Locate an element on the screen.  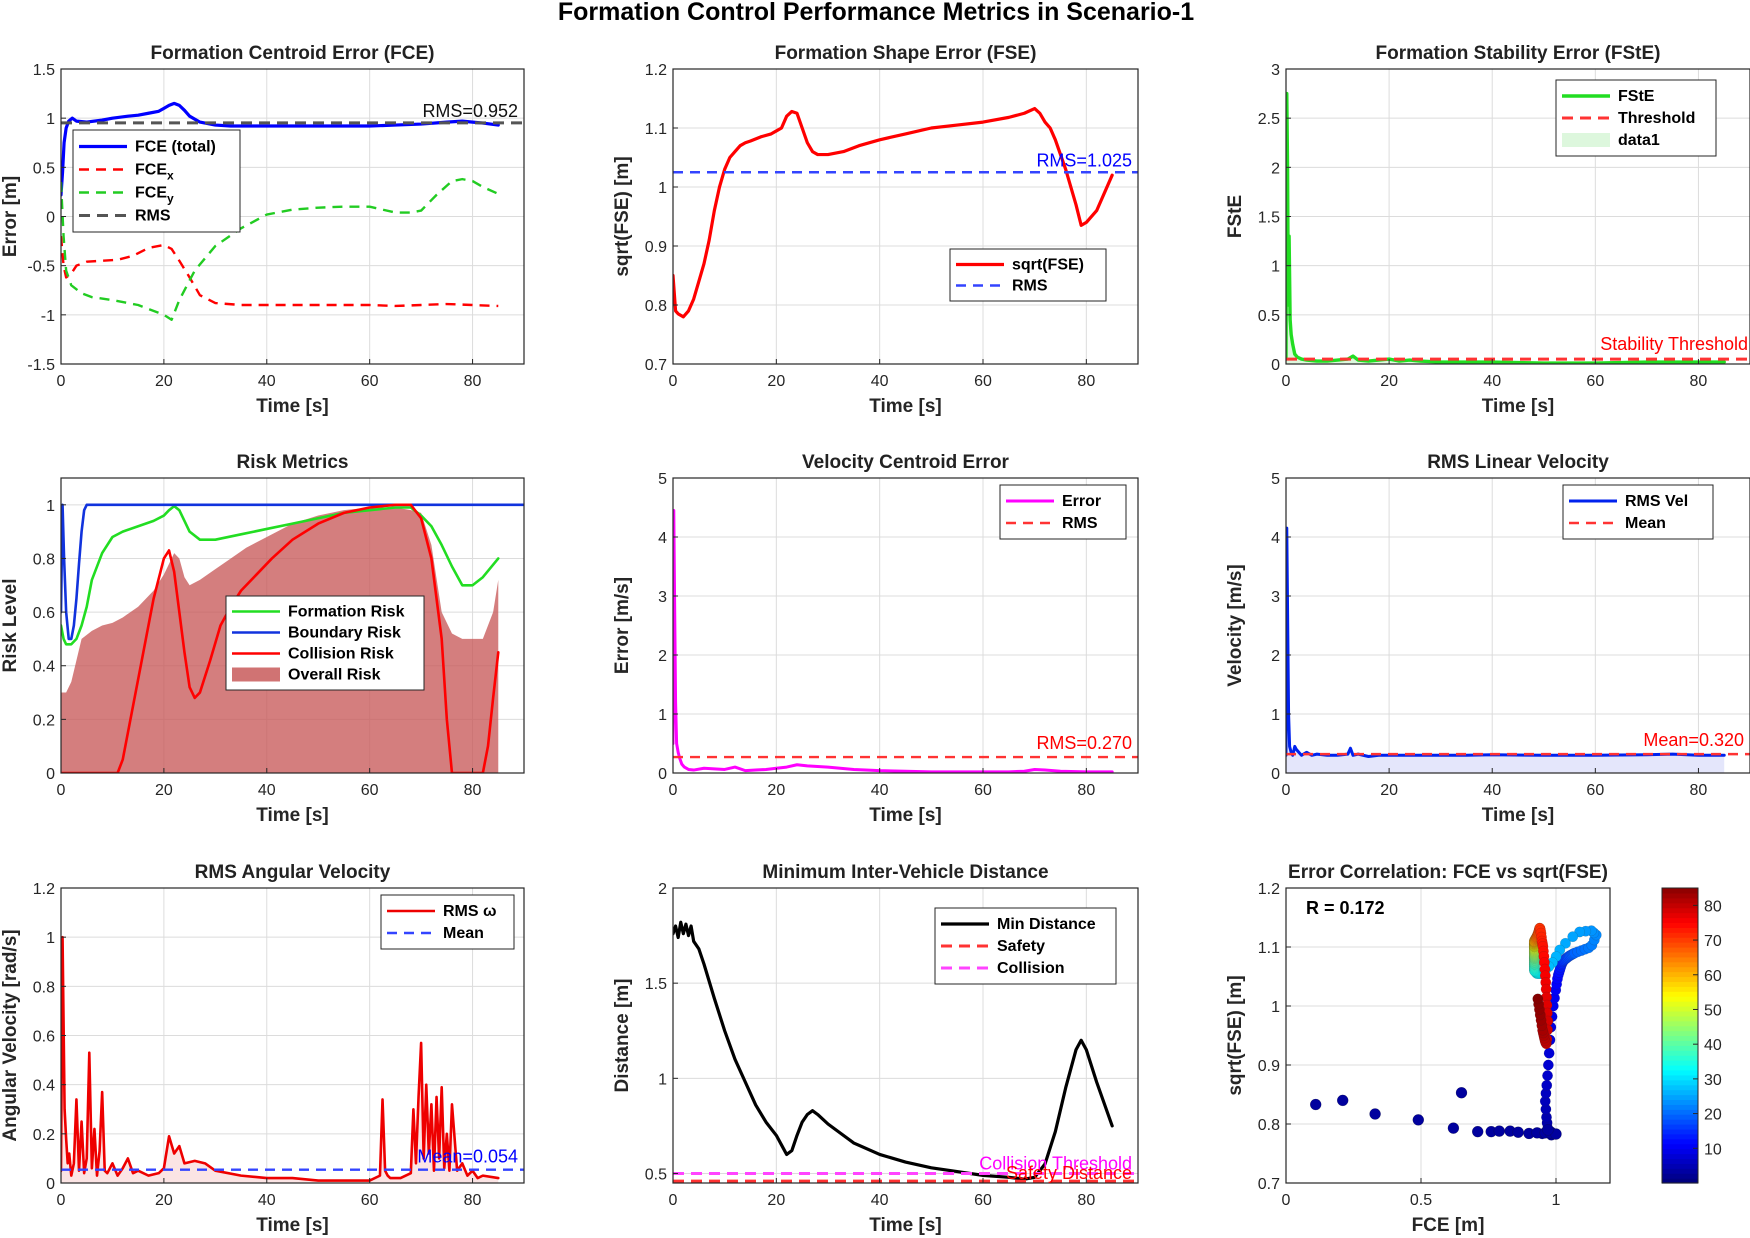
legend-label-rms: RMS is located at coordinates (153, 216).